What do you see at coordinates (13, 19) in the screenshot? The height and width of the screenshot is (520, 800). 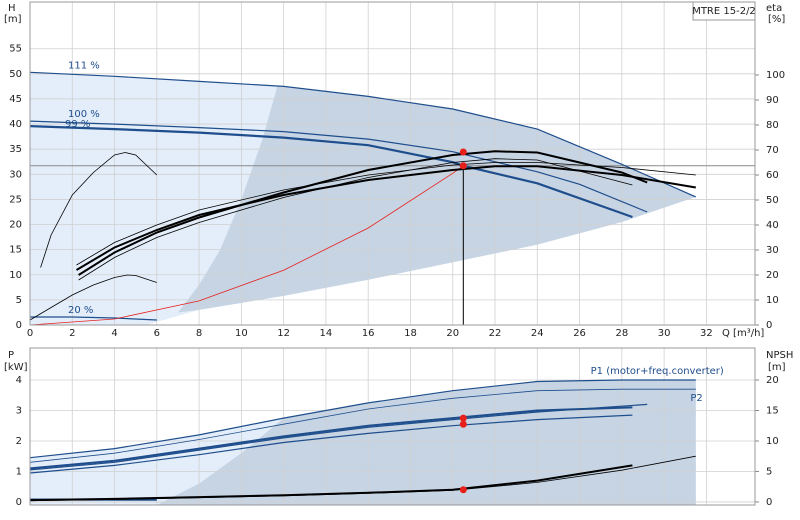 I see `y-axis-unit: [m]` at bounding box center [13, 19].